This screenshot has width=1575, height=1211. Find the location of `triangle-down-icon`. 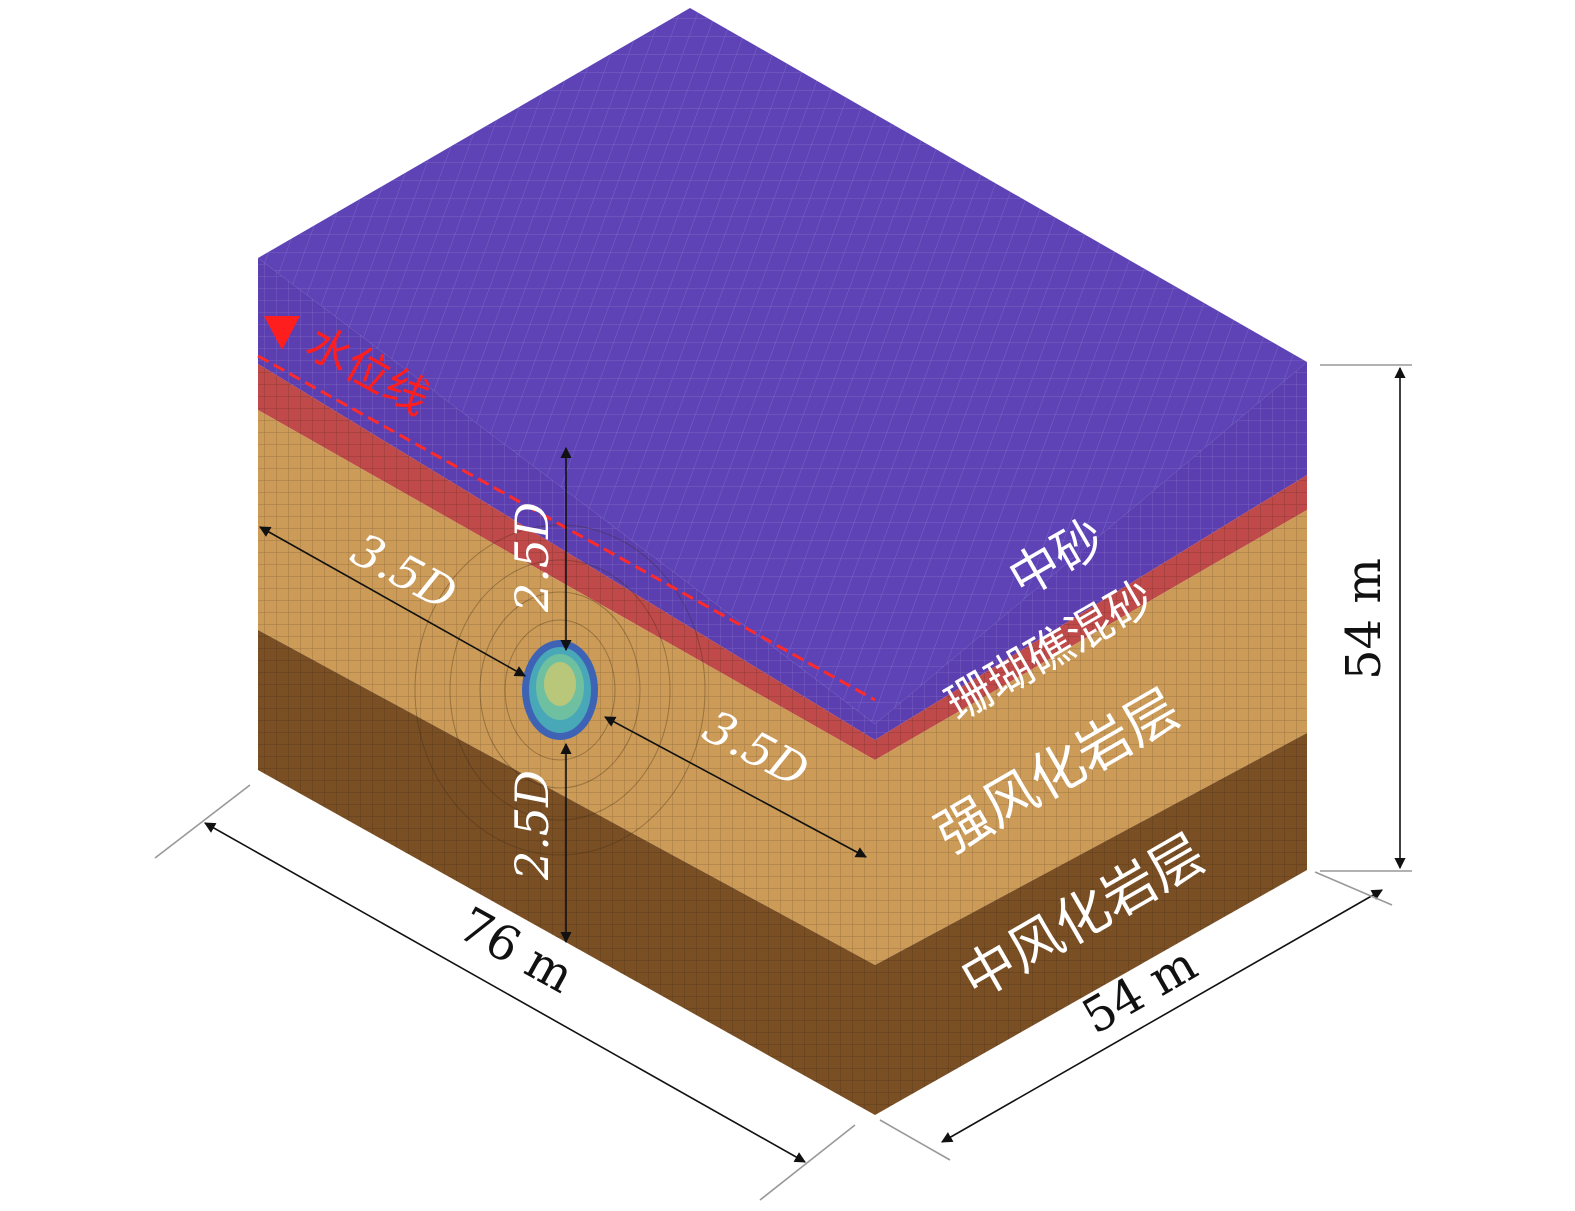

triangle-down-icon is located at coordinates (282, 333).